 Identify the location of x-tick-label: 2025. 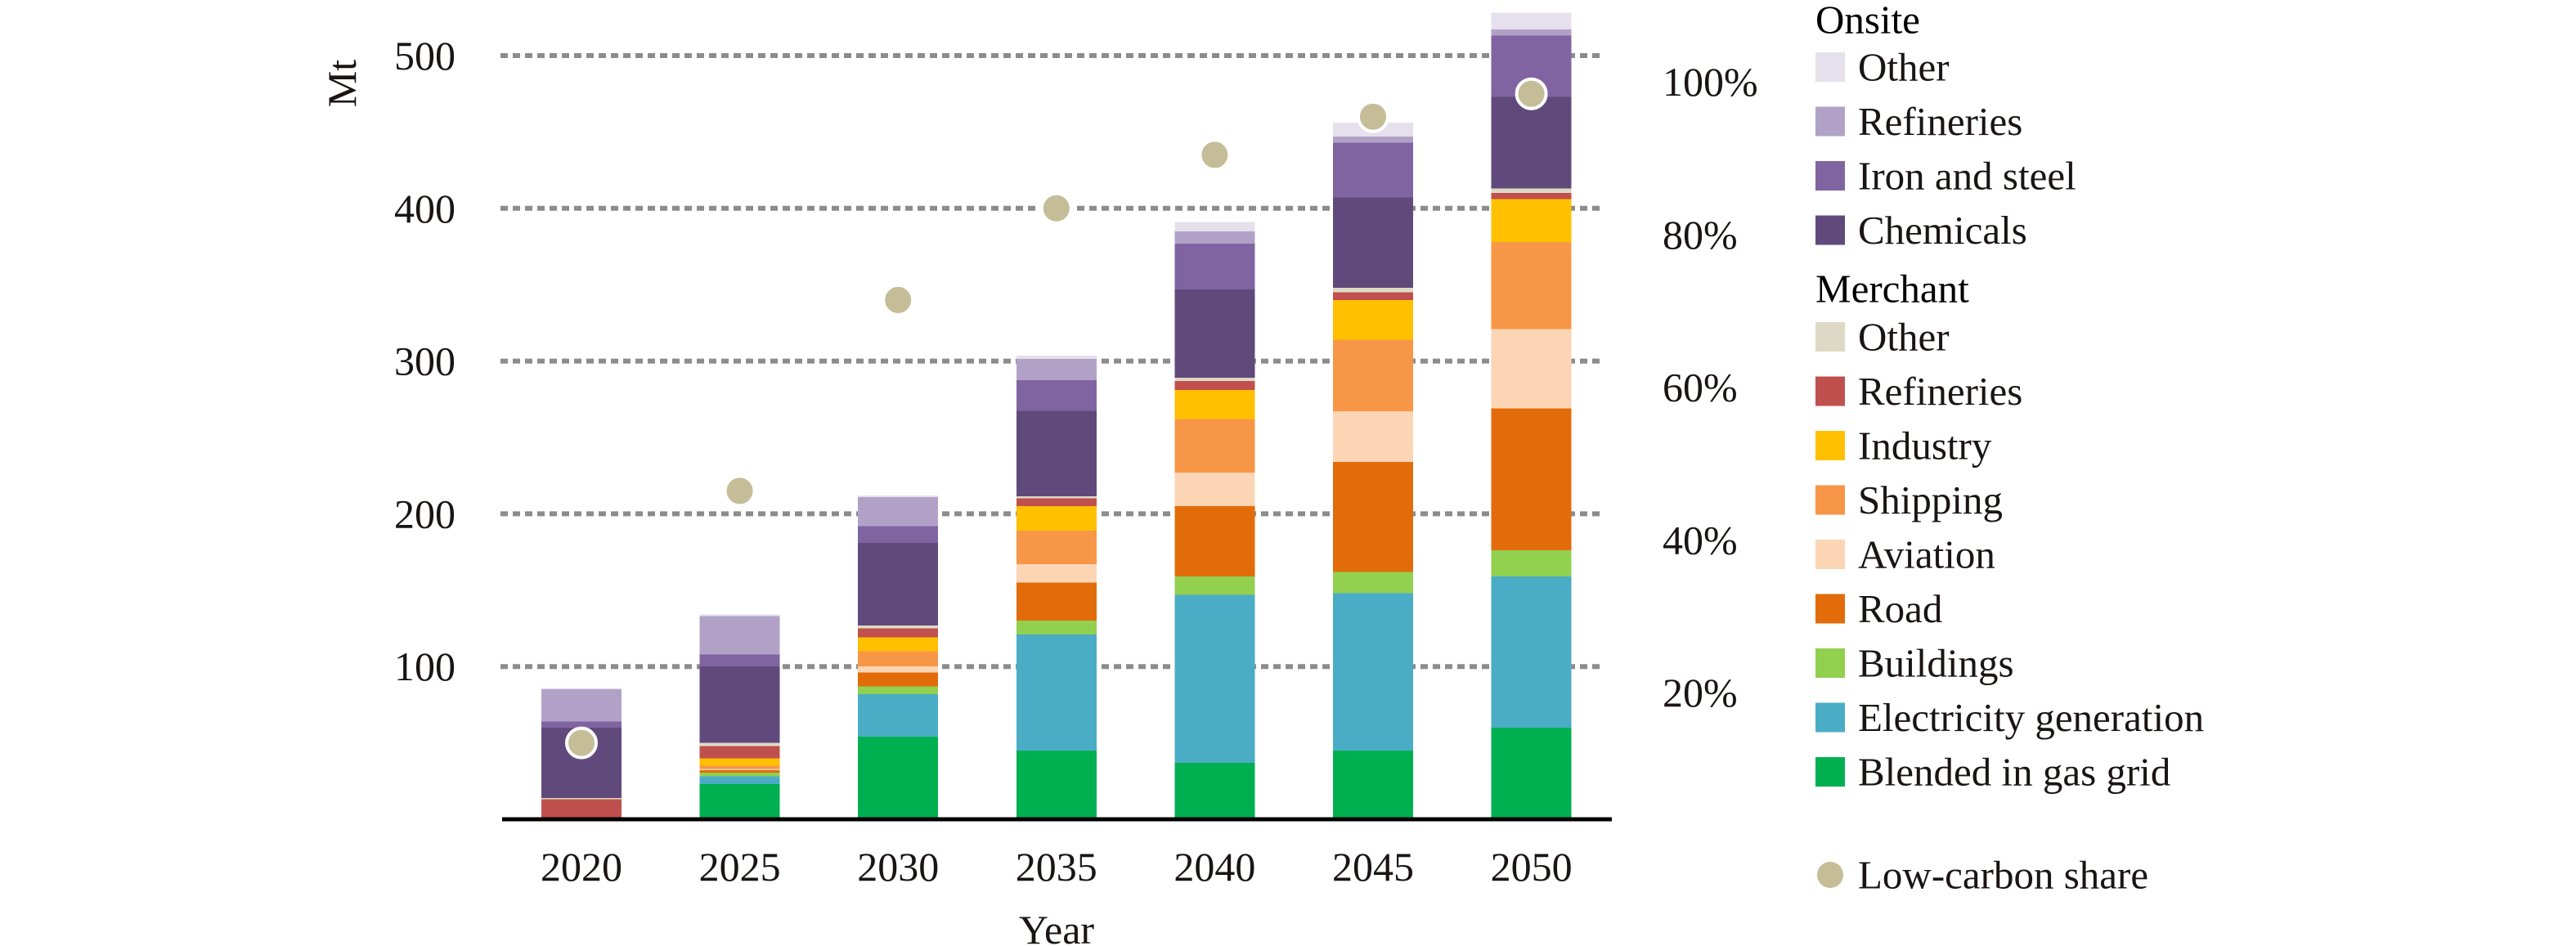
(740, 867).